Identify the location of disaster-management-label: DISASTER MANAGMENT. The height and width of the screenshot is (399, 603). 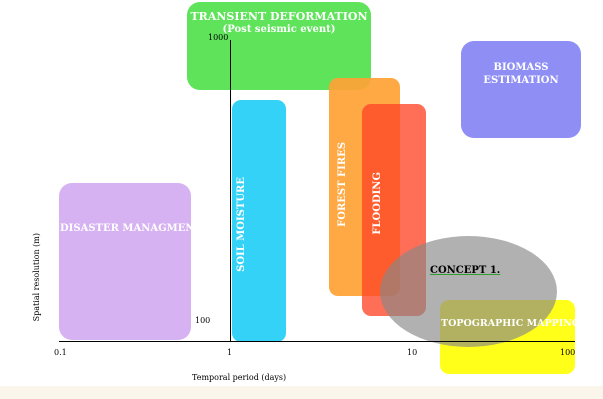
(131, 228).